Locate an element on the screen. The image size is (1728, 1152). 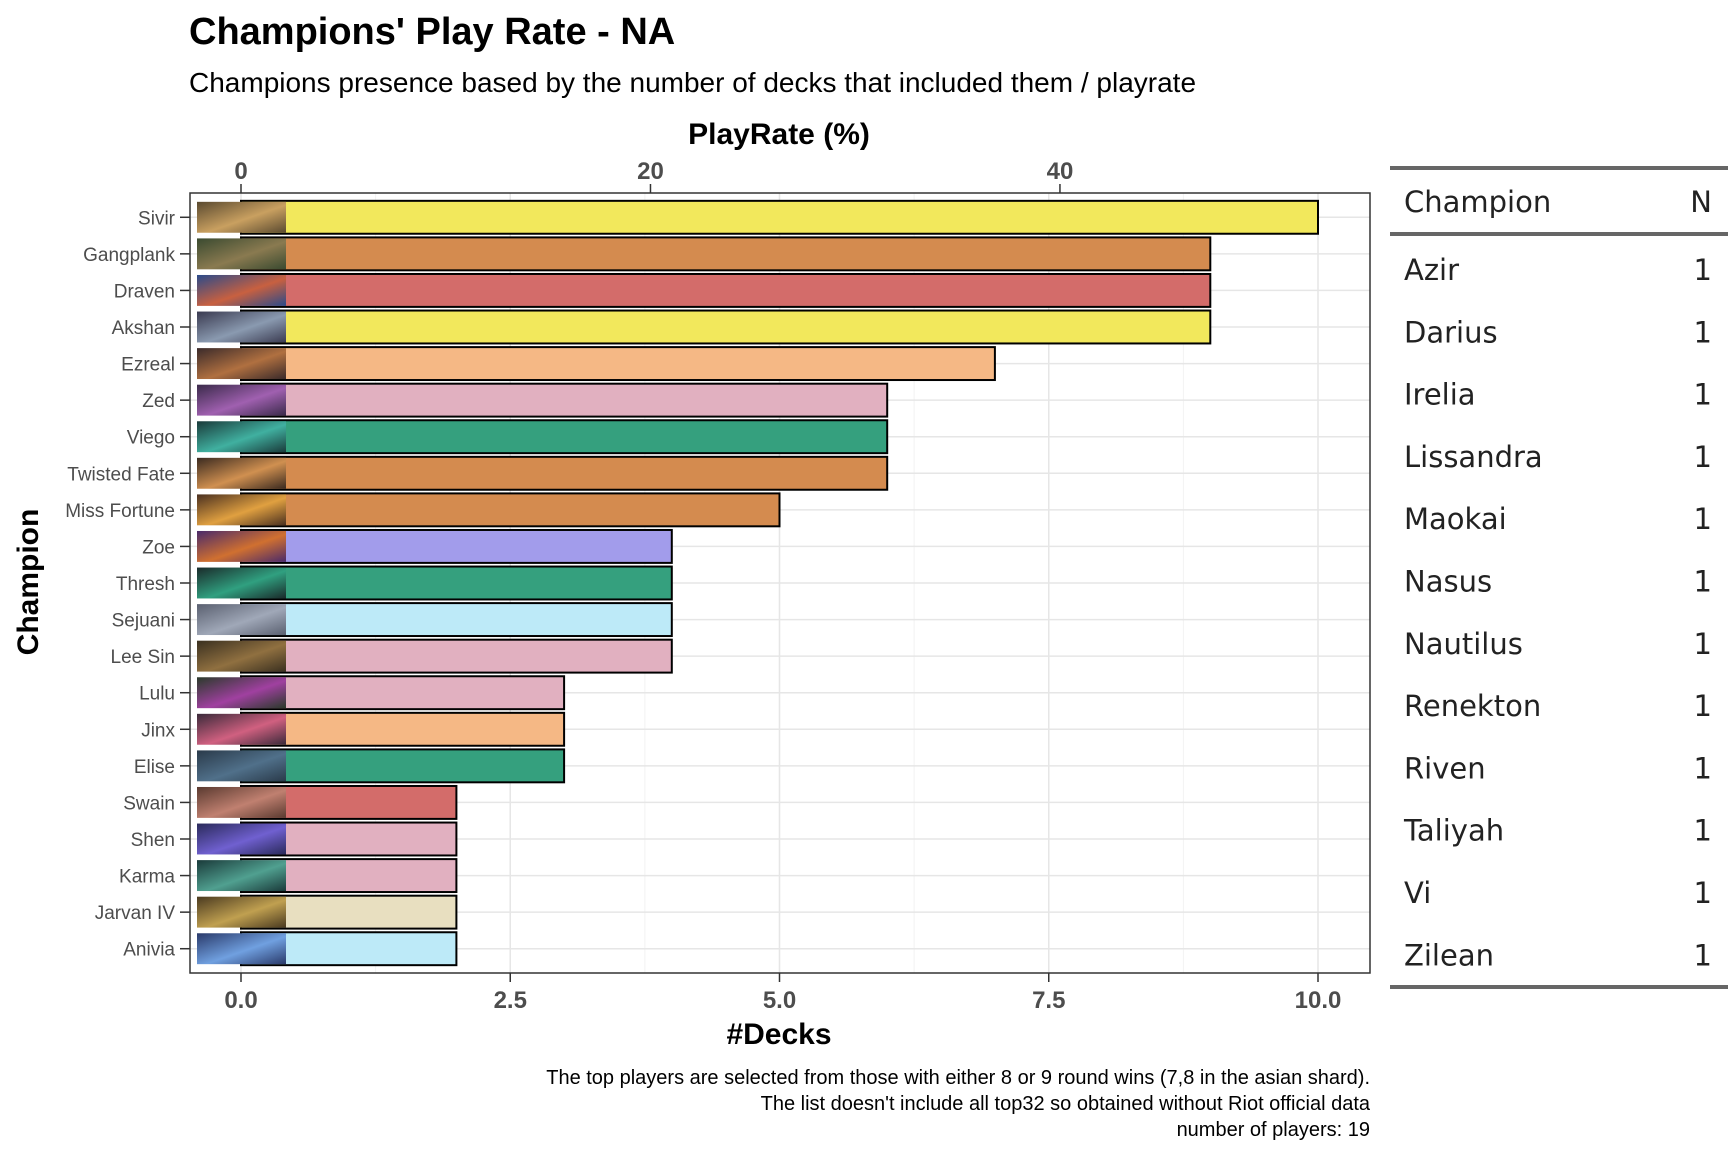
table-cell-champion: Azir is located at coordinates (1431, 270).